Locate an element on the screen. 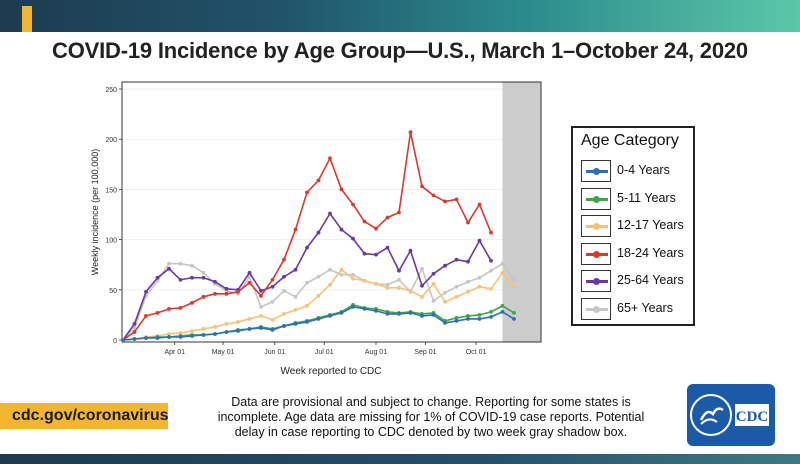  x-tick-label: May 01 is located at coordinates (223, 352).